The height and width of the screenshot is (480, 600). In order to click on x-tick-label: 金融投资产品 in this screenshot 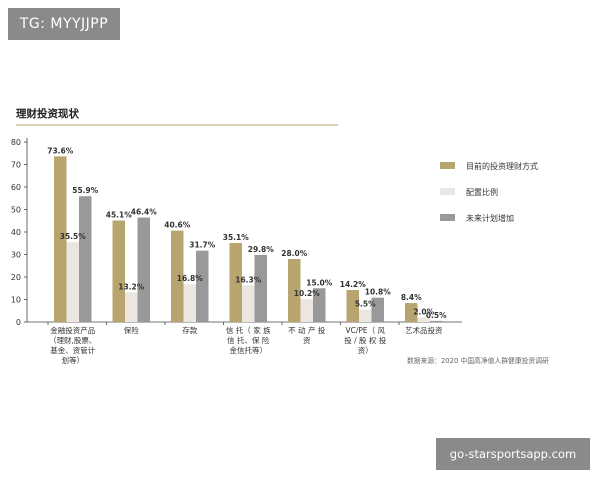, I will do `click(72, 330)`.